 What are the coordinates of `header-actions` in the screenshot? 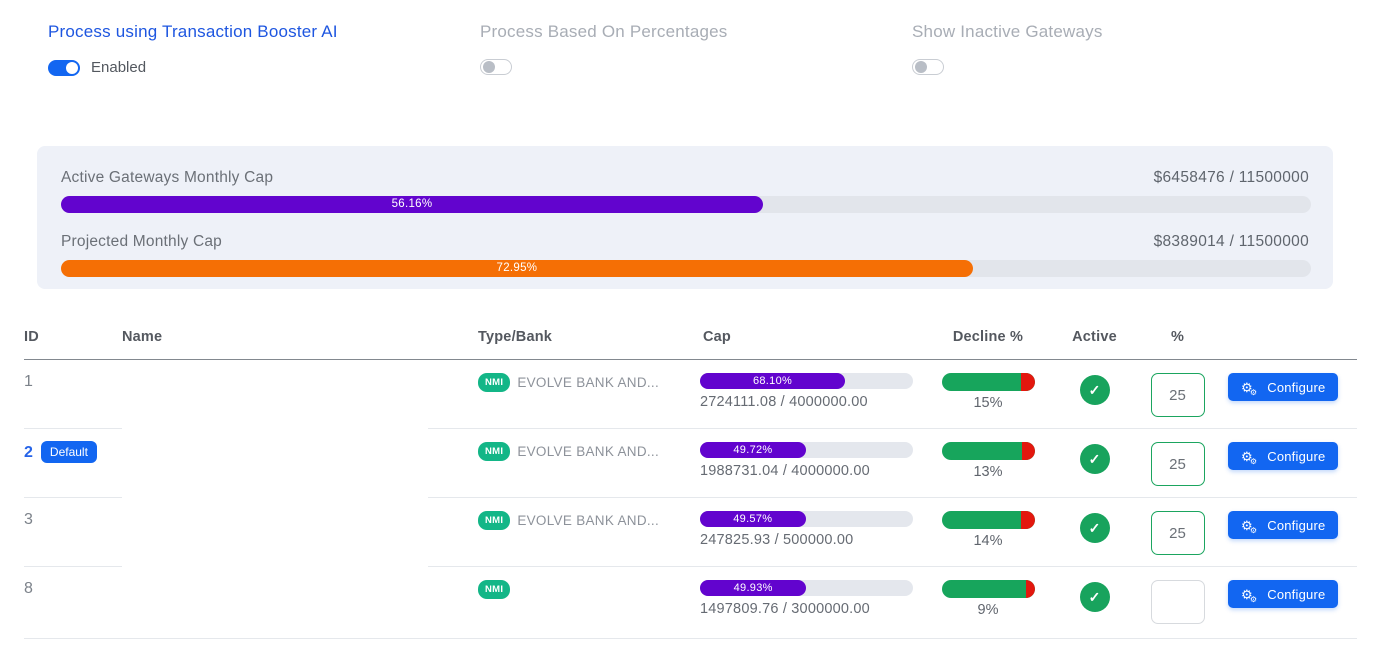 It's located at (1285, 338).